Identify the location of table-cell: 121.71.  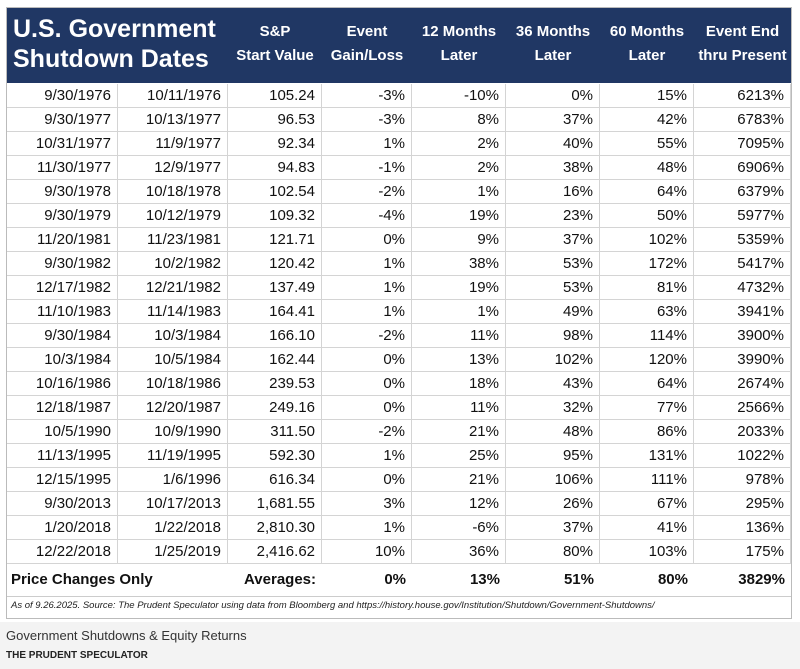
(275, 240).